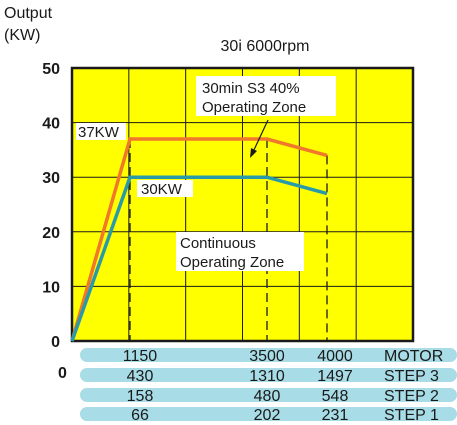 Image resolution: width=457 pixels, height=425 pixels. I want to click on peak-power-label: 37KW, so click(101, 132).